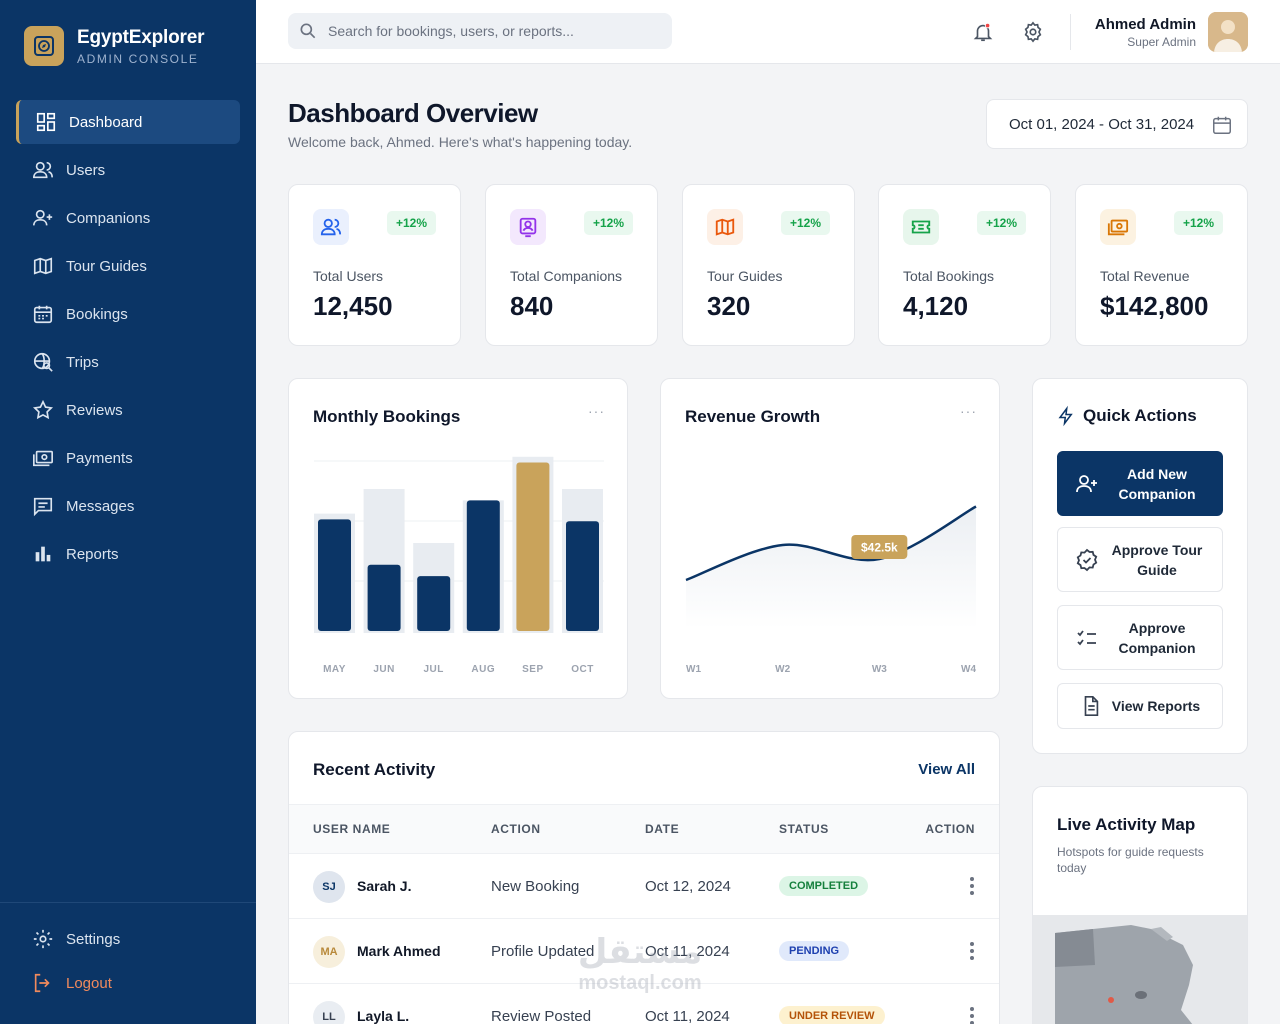 The width and height of the screenshot is (1280, 1024). What do you see at coordinates (768, 32) in the screenshot?
I see `topbar: Ahmed Admin Super Admin` at bounding box center [768, 32].